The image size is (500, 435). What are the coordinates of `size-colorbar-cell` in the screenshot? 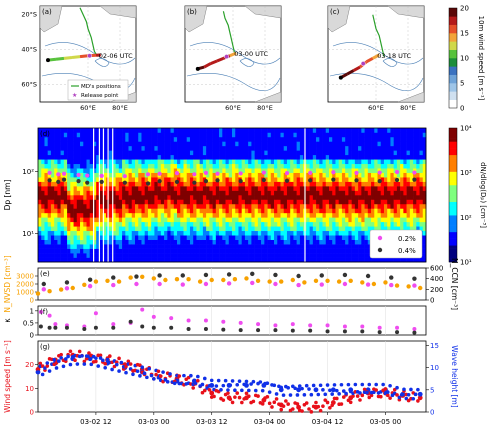 It's located at (453, 257).